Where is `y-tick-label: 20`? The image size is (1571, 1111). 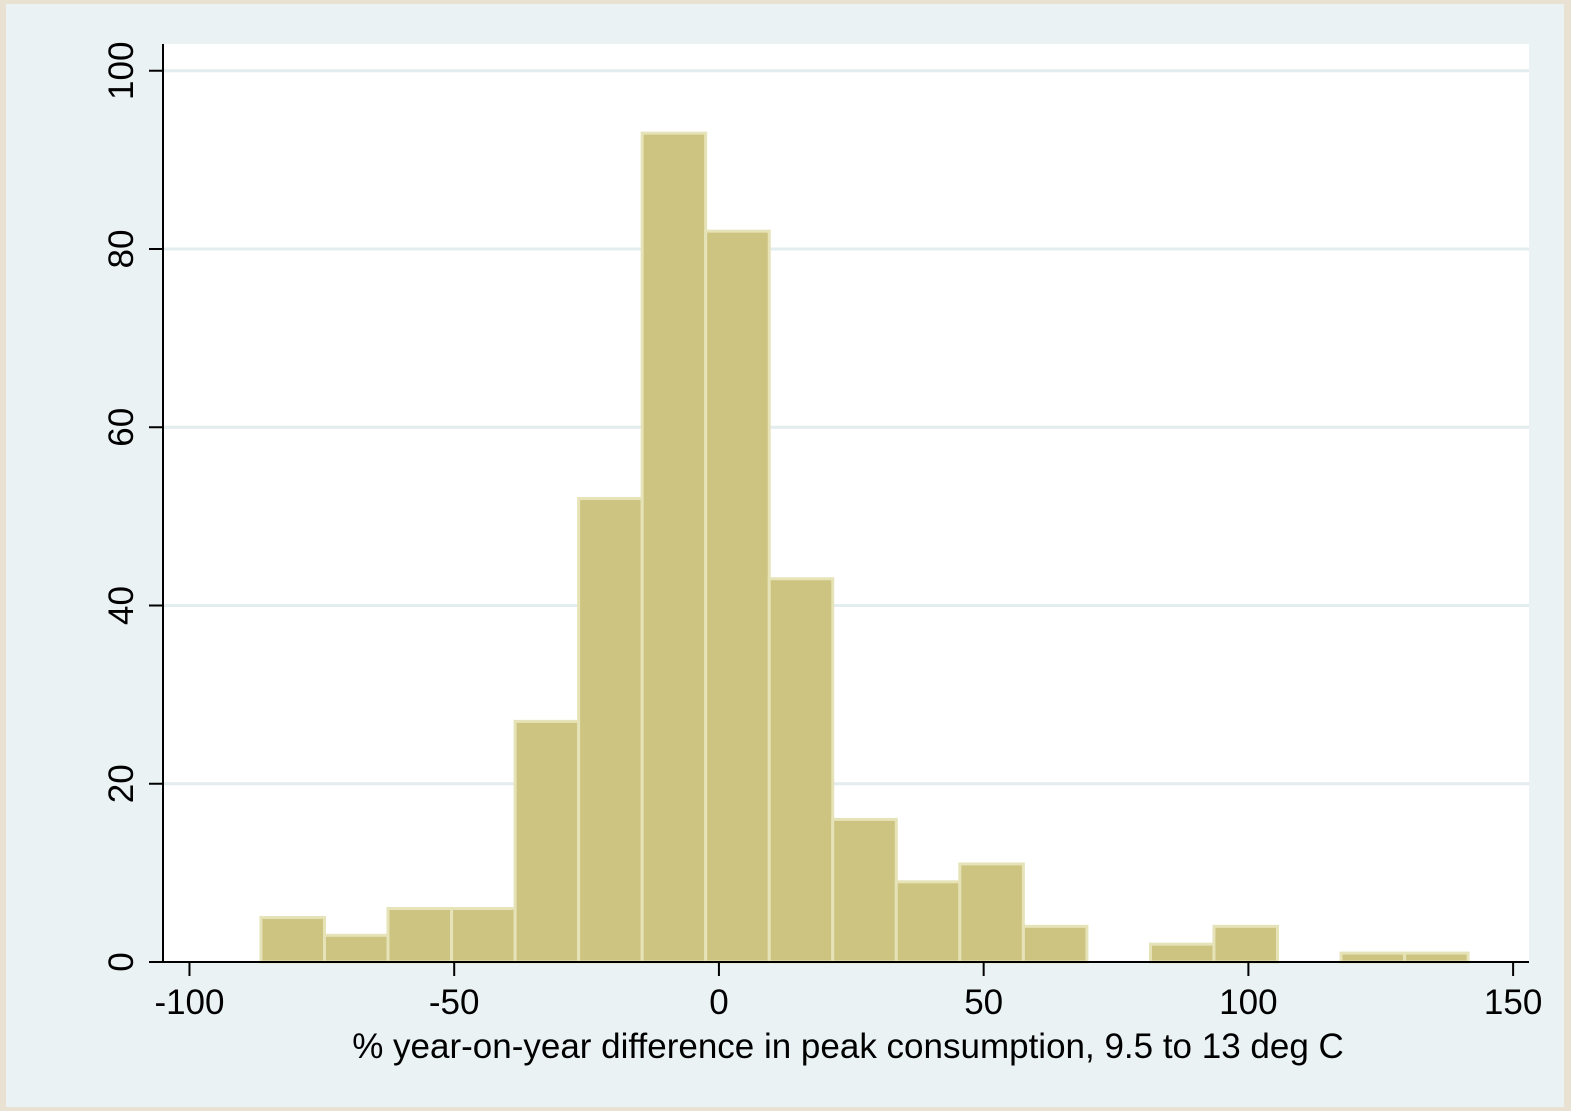 y-tick-label: 20 is located at coordinates (121, 783).